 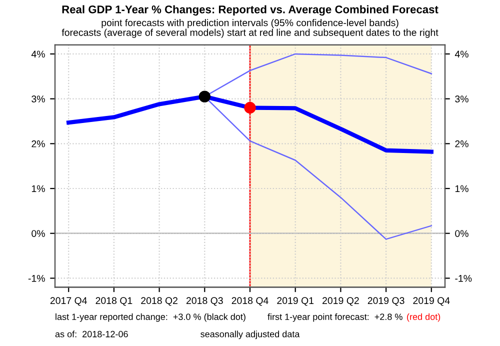 I want to click on text: (red dot), so click(x=423, y=317).